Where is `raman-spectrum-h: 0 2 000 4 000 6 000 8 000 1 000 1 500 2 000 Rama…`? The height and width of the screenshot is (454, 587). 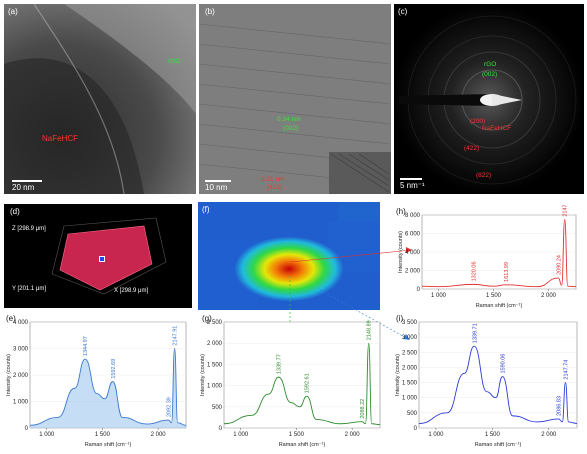 raman-spectrum-h: 0 2 000 4 000 6 000 8 000 1 000 1 500 2 000 Rama… is located at coordinates (487, 257).